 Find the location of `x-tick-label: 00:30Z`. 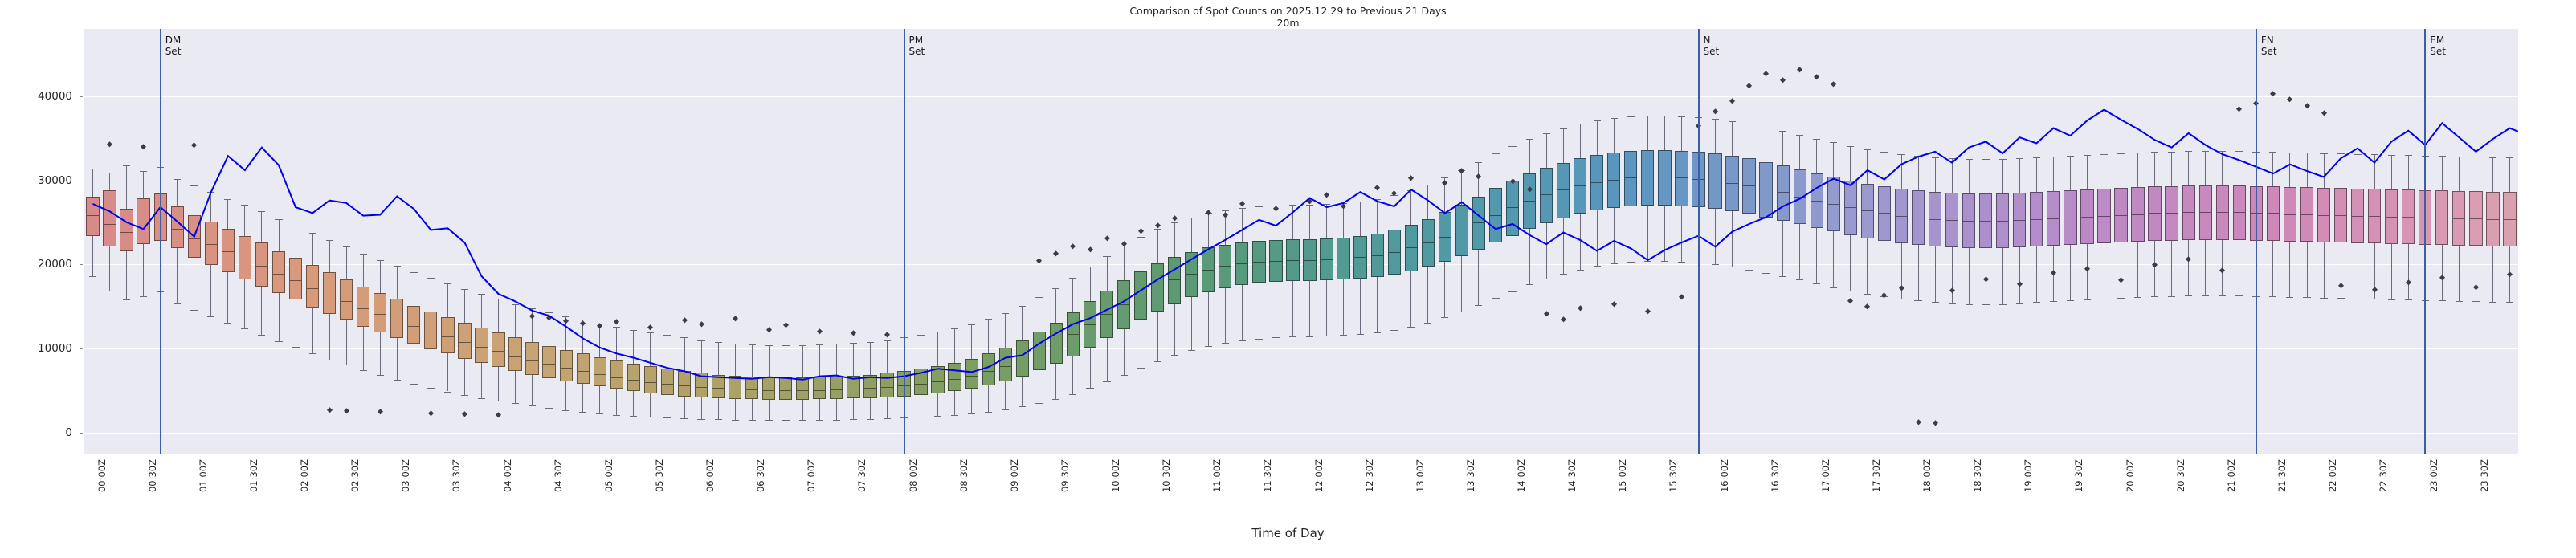

x-tick-label: 00:30Z is located at coordinates (152, 476).